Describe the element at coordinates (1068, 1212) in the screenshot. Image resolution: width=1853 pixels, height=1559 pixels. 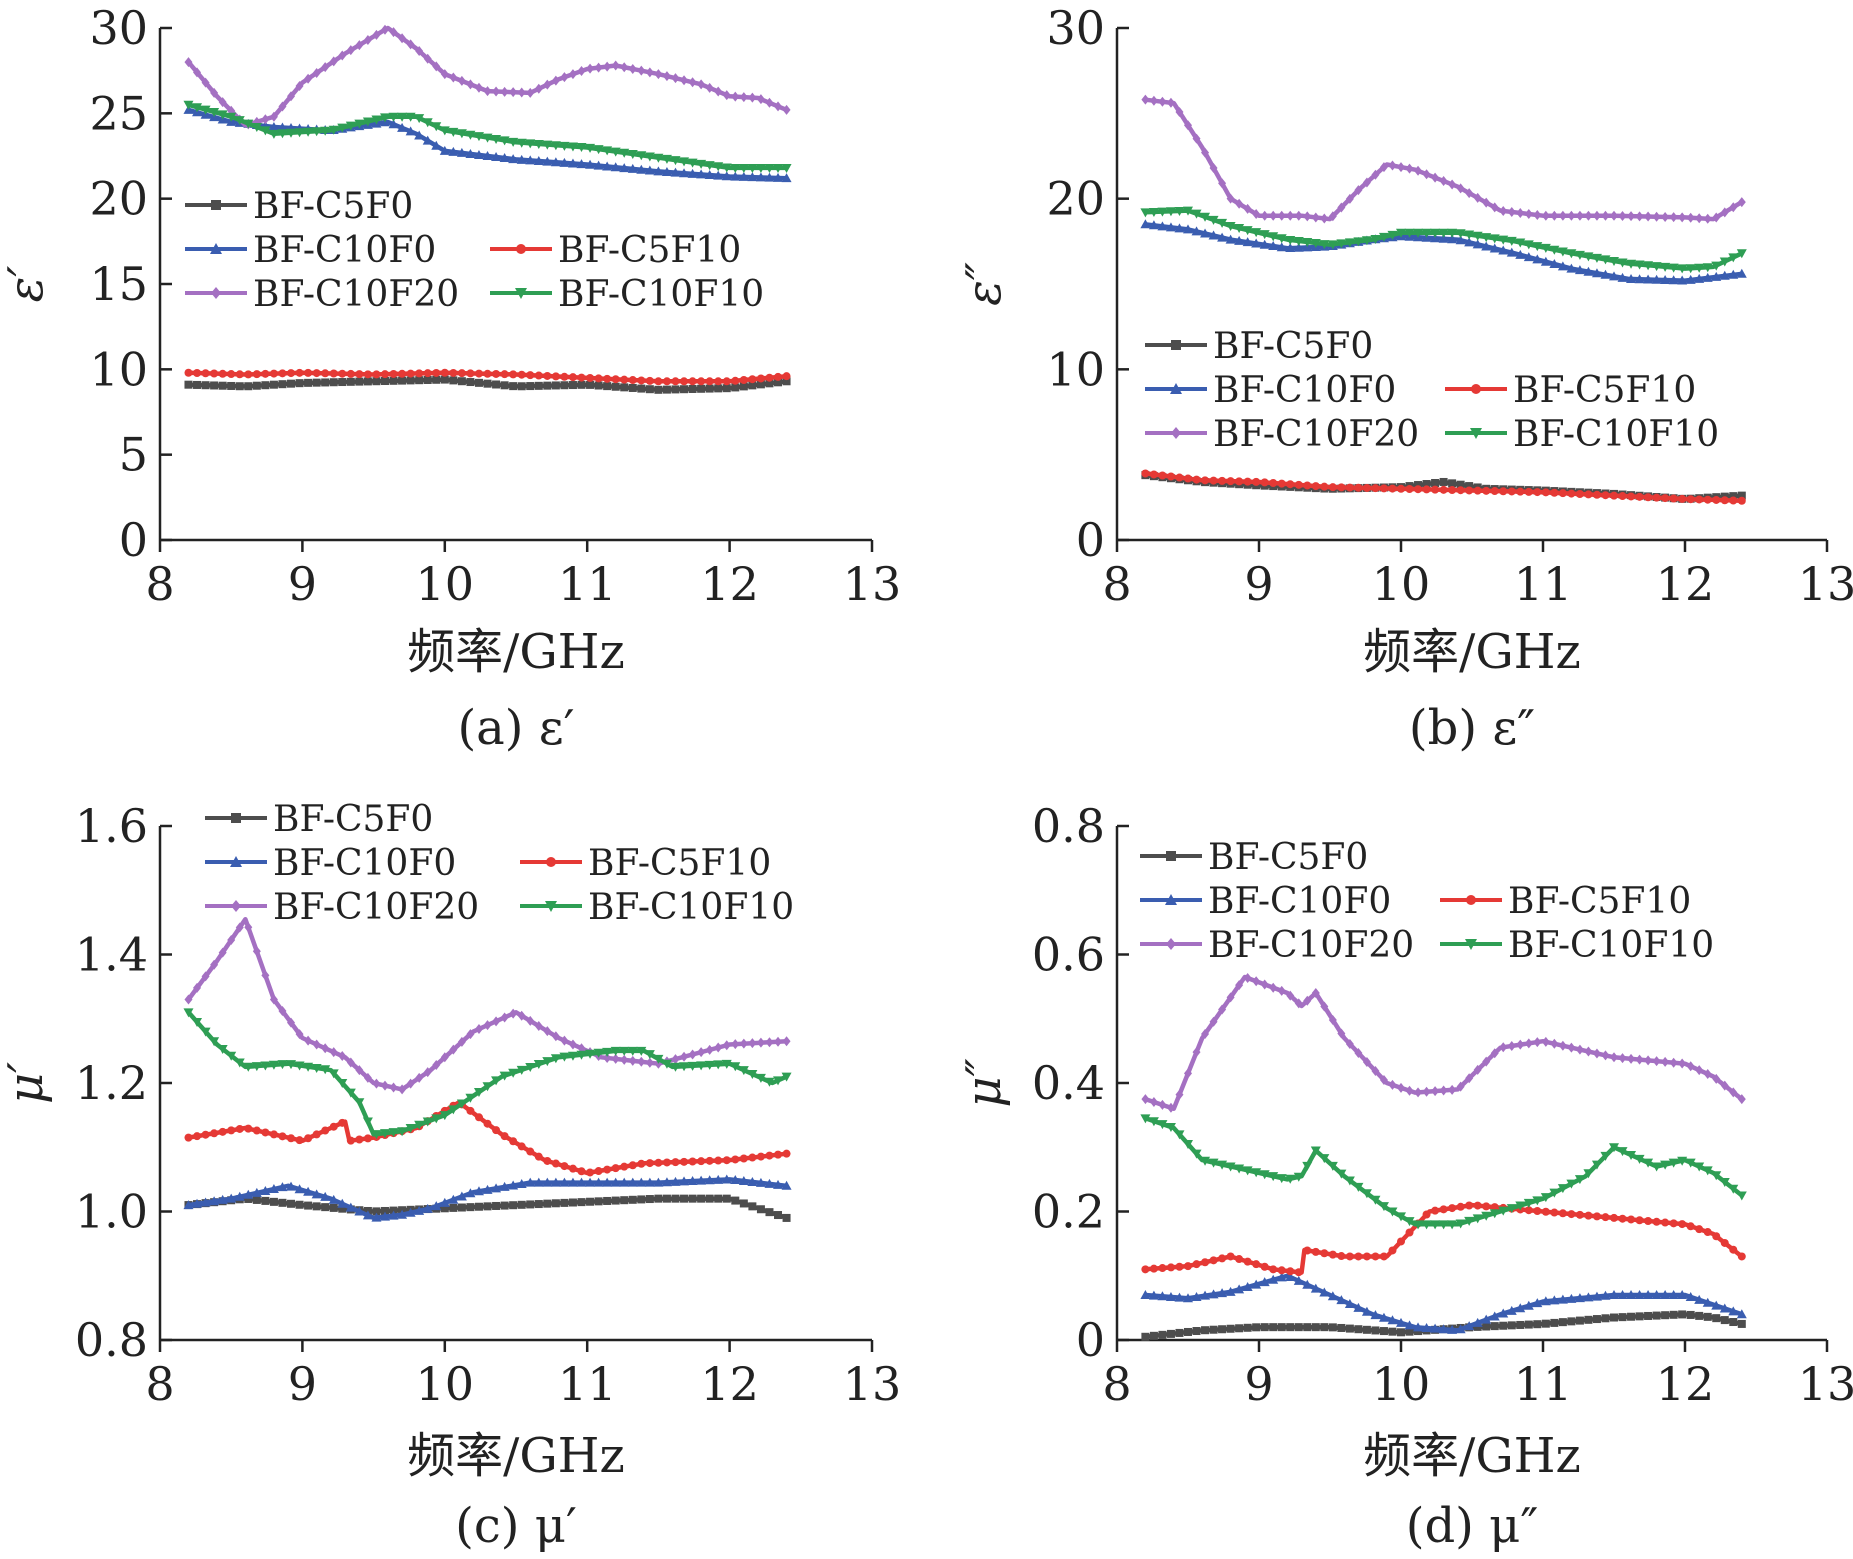
I see `y-tick-label: 0.2` at that location.